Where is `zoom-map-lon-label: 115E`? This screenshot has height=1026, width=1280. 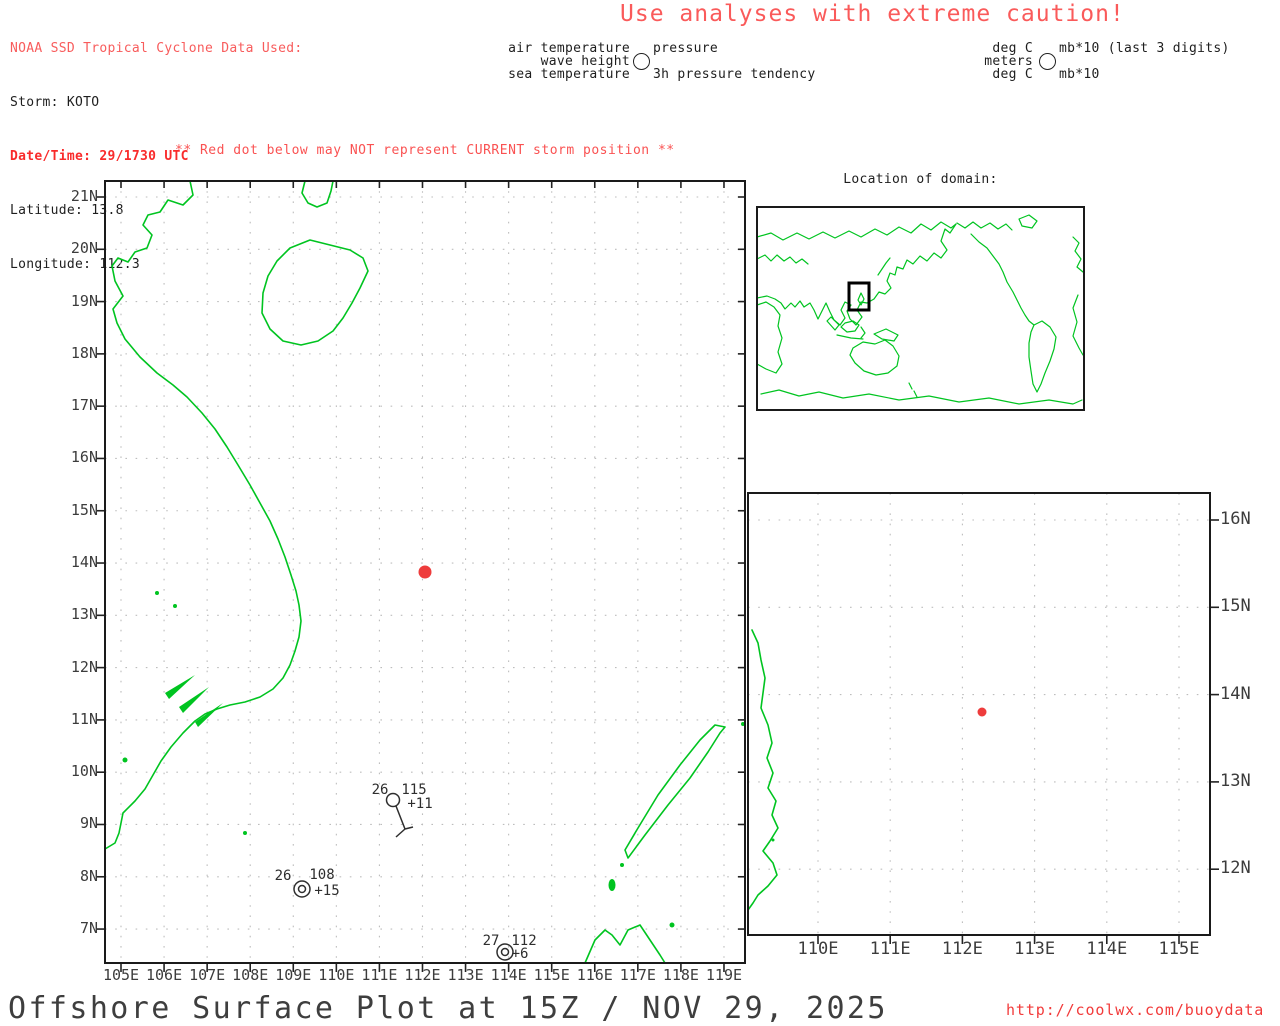
zoom-map-lon-label: 115E is located at coordinates (1179, 949).